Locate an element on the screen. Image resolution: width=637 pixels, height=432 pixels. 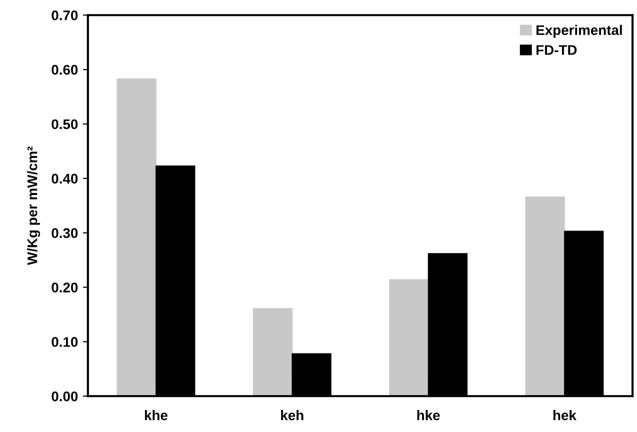
legend-label: Experimental is located at coordinates (579, 31).